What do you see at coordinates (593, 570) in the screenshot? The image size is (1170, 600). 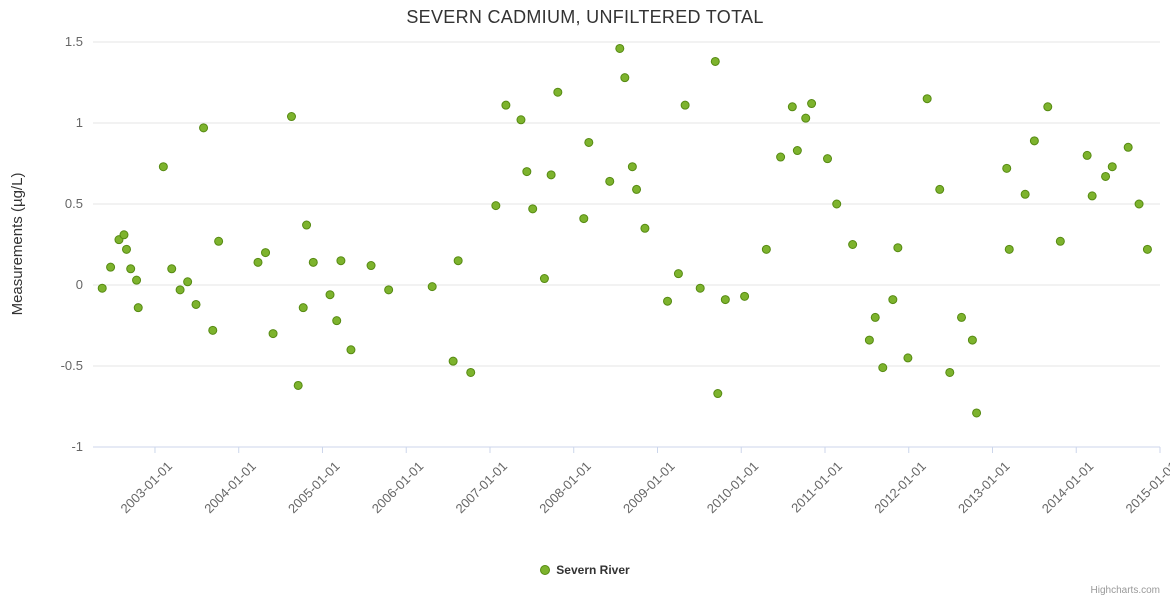 I see `legend-series-label: Severn River` at bounding box center [593, 570].